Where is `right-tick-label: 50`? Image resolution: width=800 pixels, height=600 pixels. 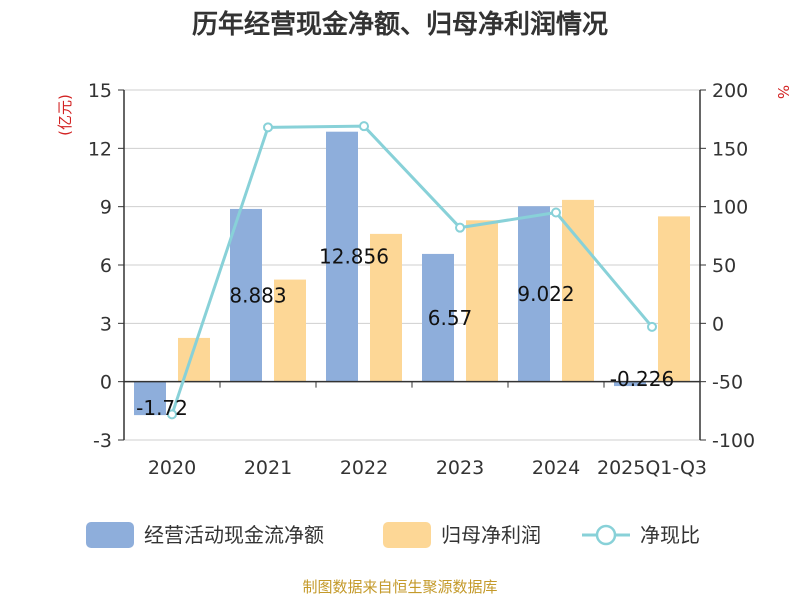
right-tick-label: 50 is located at coordinates (724, 266).